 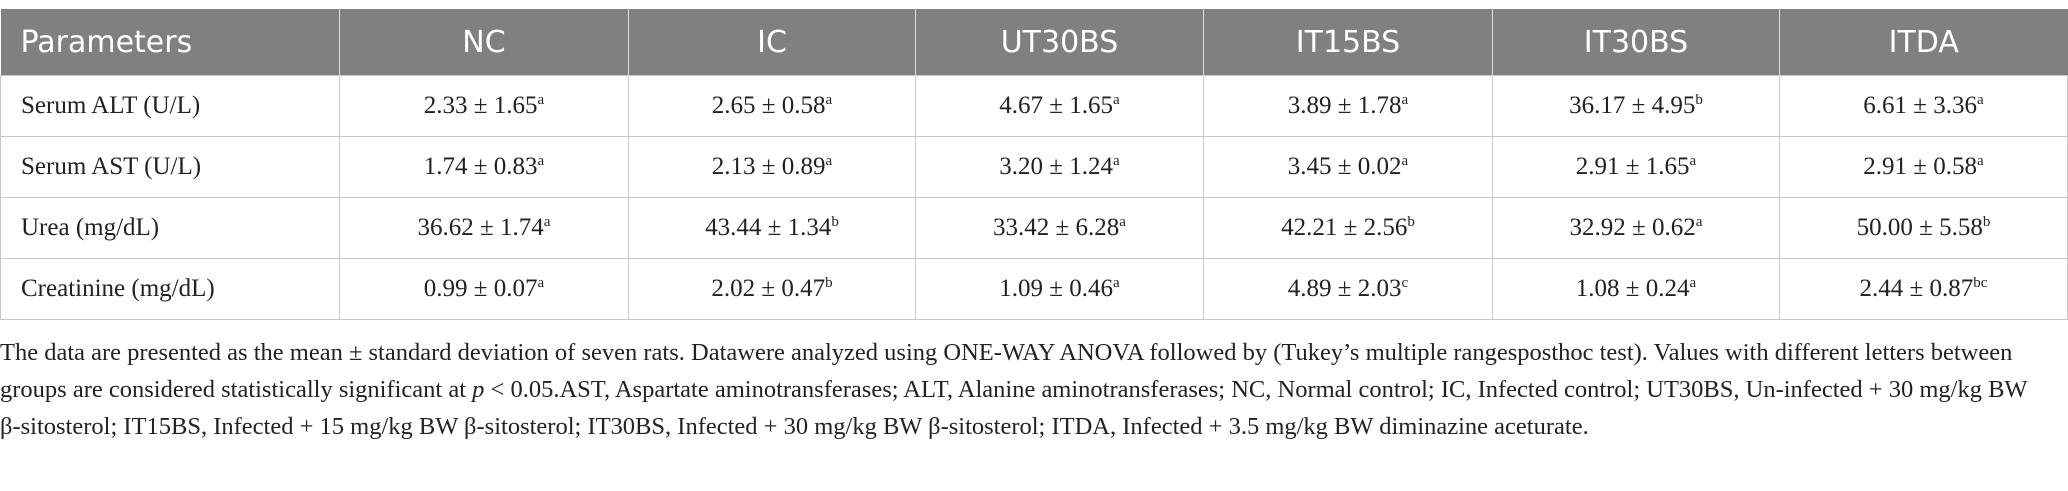 I want to click on data-cell: 32.92 ± 0.62a, so click(x=1636, y=228).